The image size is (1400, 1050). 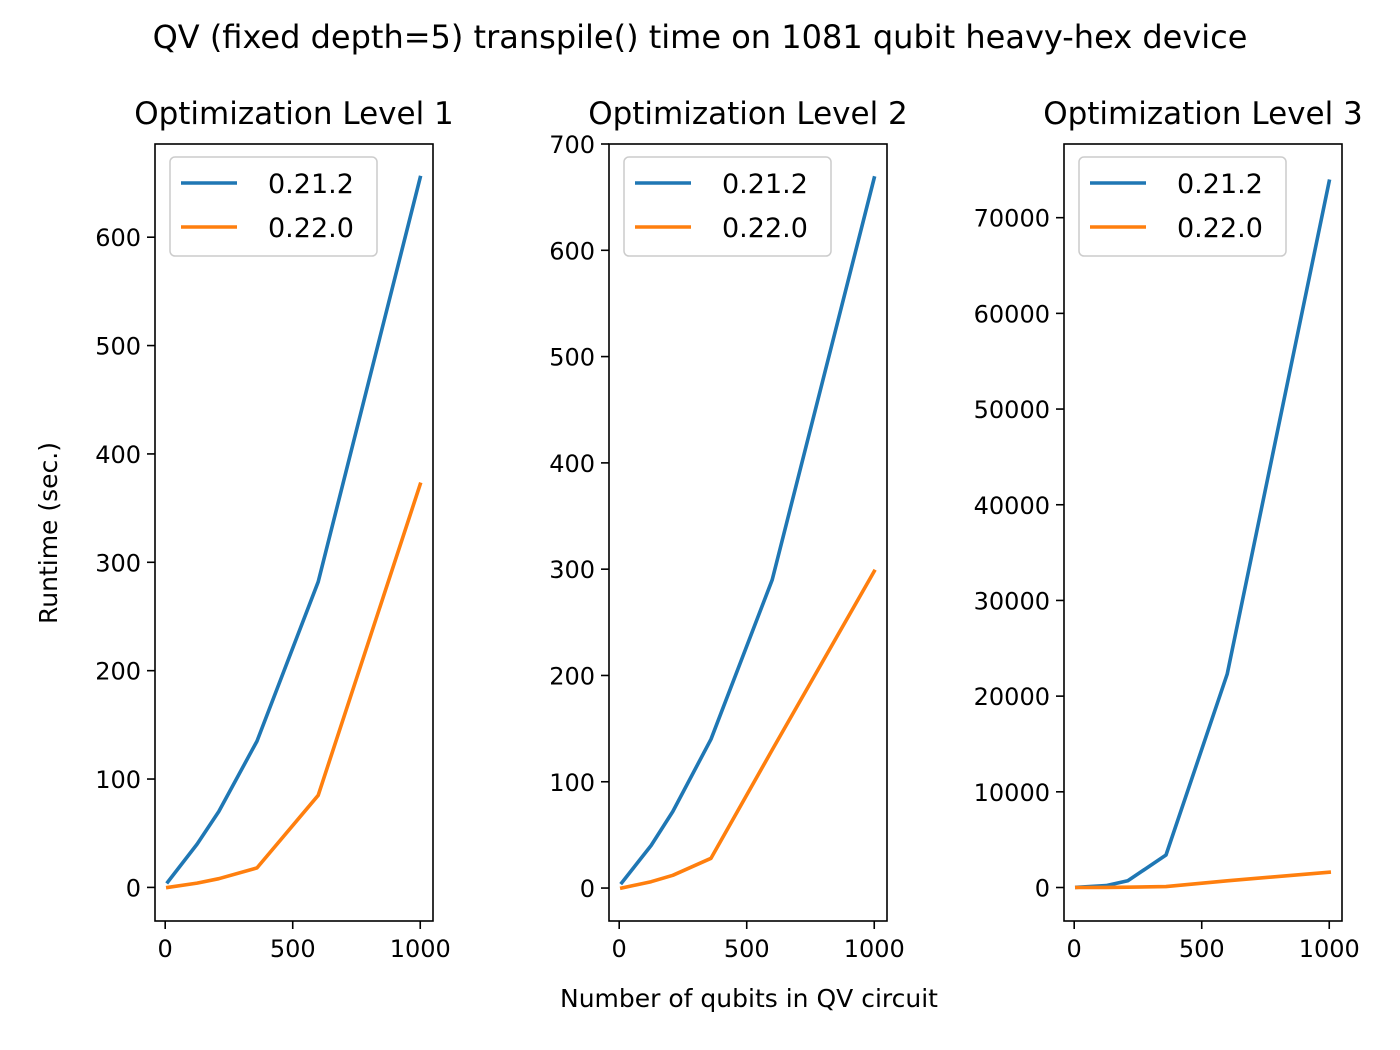 What do you see at coordinates (572, 145) in the screenshot?
I see `y-tick-label: 700` at bounding box center [572, 145].